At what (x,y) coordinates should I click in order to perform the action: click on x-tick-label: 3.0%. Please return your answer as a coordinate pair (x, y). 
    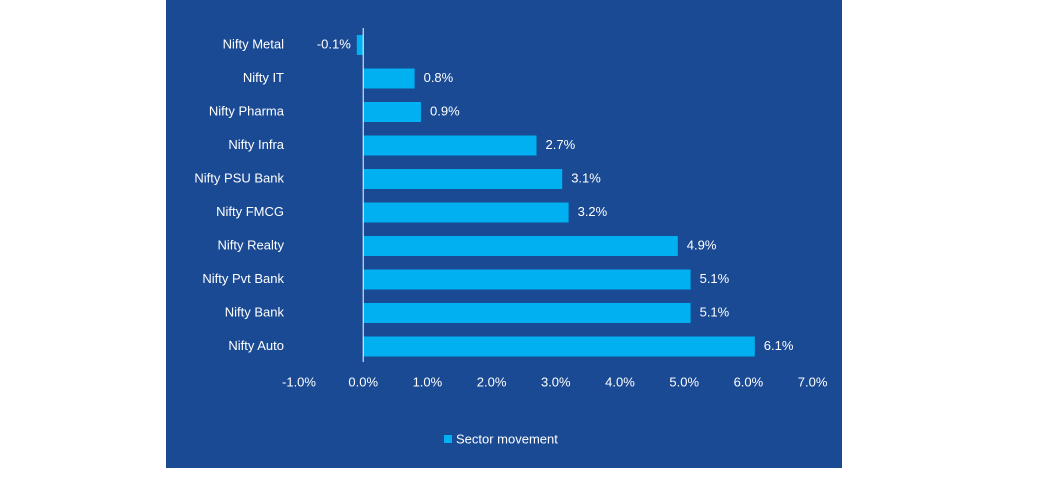
    Looking at the image, I should click on (556, 381).